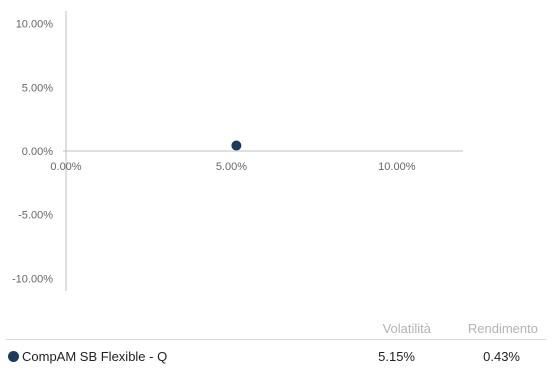 This screenshot has height=376, width=552. What do you see at coordinates (276, 356) in the screenshot?
I see `legend-row: CompAM SB Flexible - Q 5.15% 0.43%` at bounding box center [276, 356].